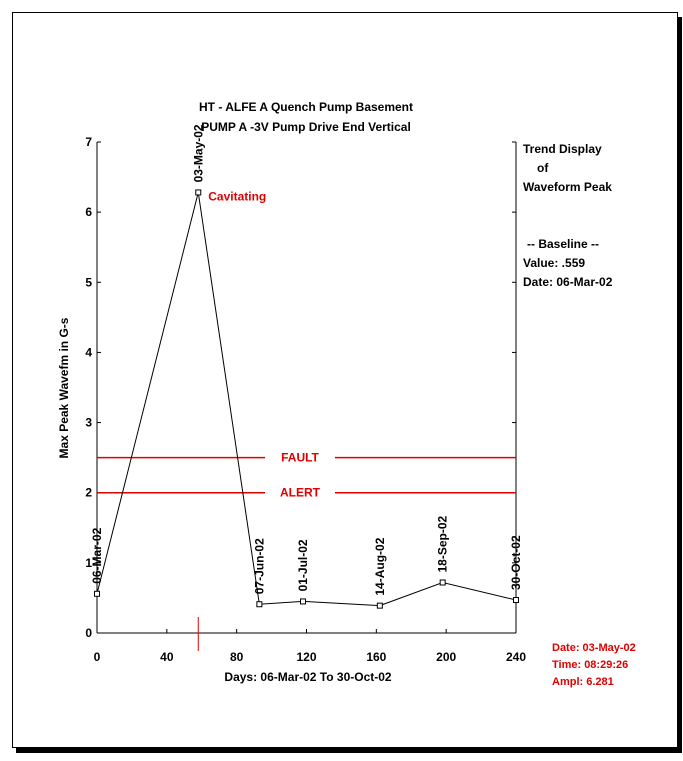 This screenshot has width=683, height=761. What do you see at coordinates (590, 665) in the screenshot?
I see `readout-time: Time: 08:29:26` at bounding box center [590, 665].